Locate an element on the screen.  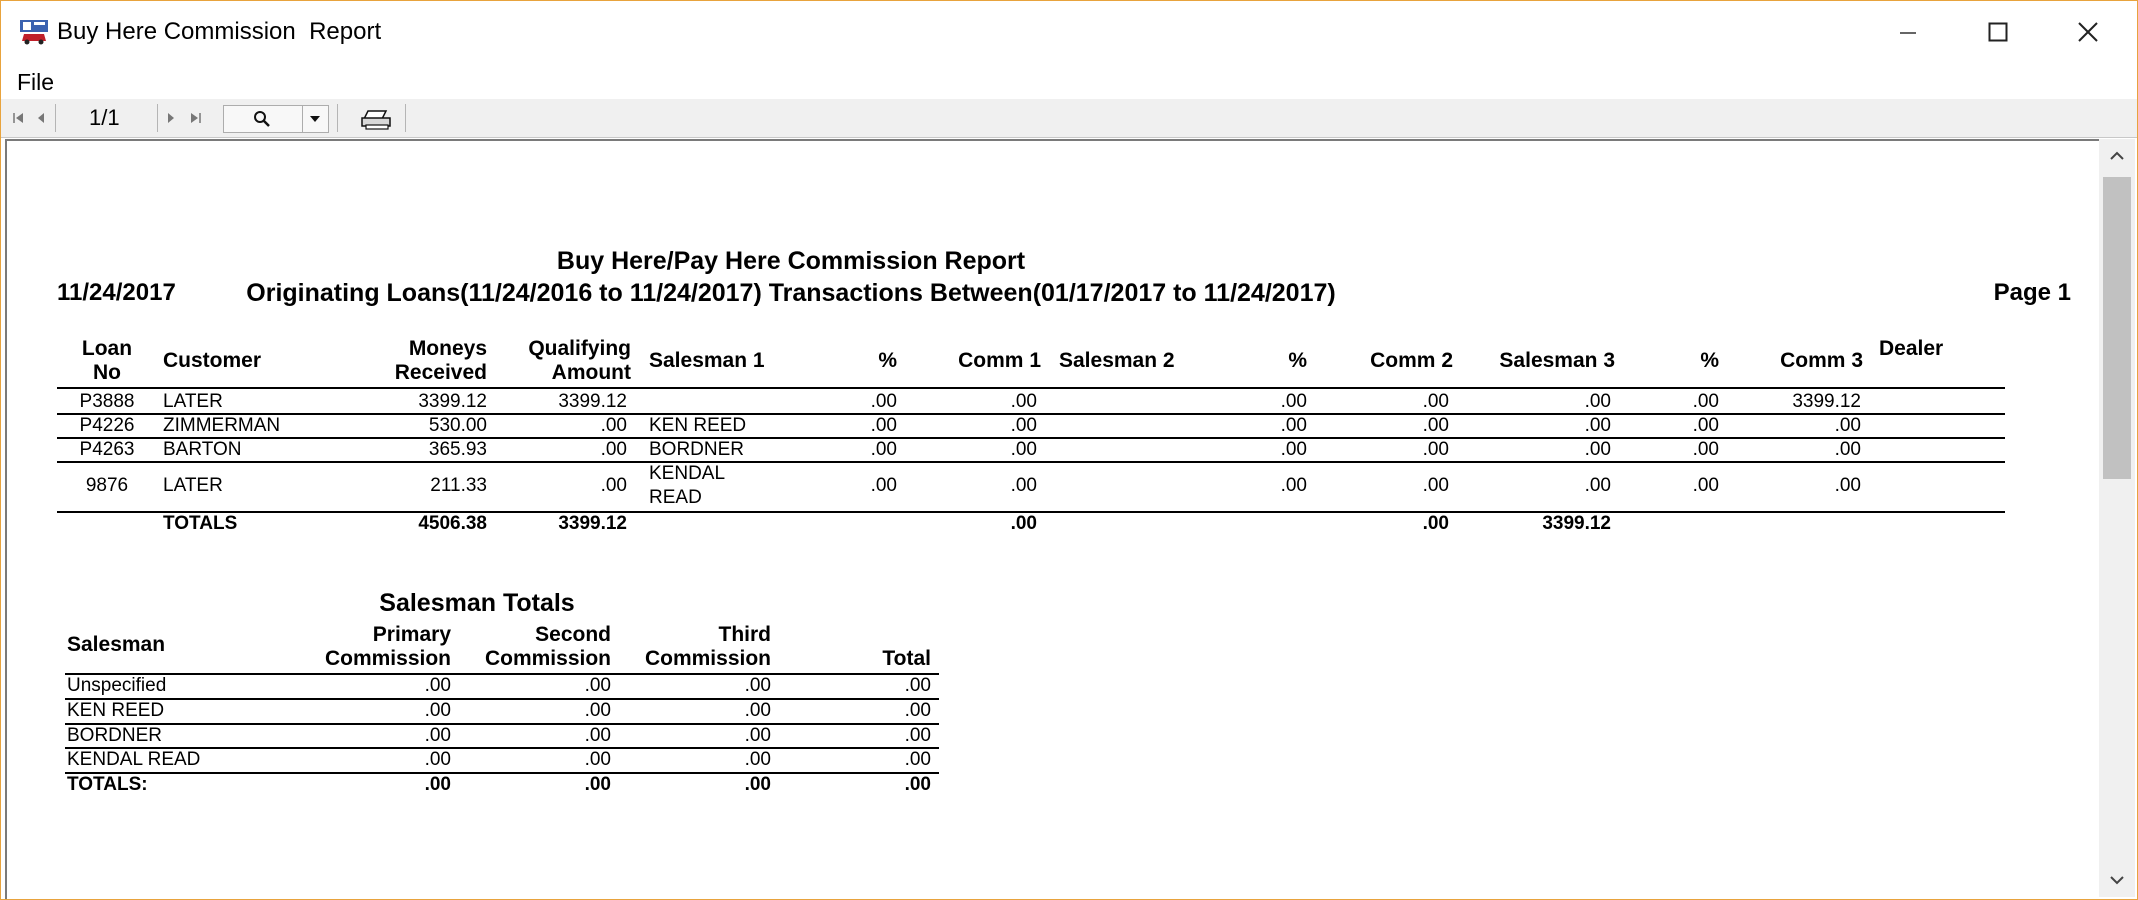
header-rule is located at coordinates (1031, 388).